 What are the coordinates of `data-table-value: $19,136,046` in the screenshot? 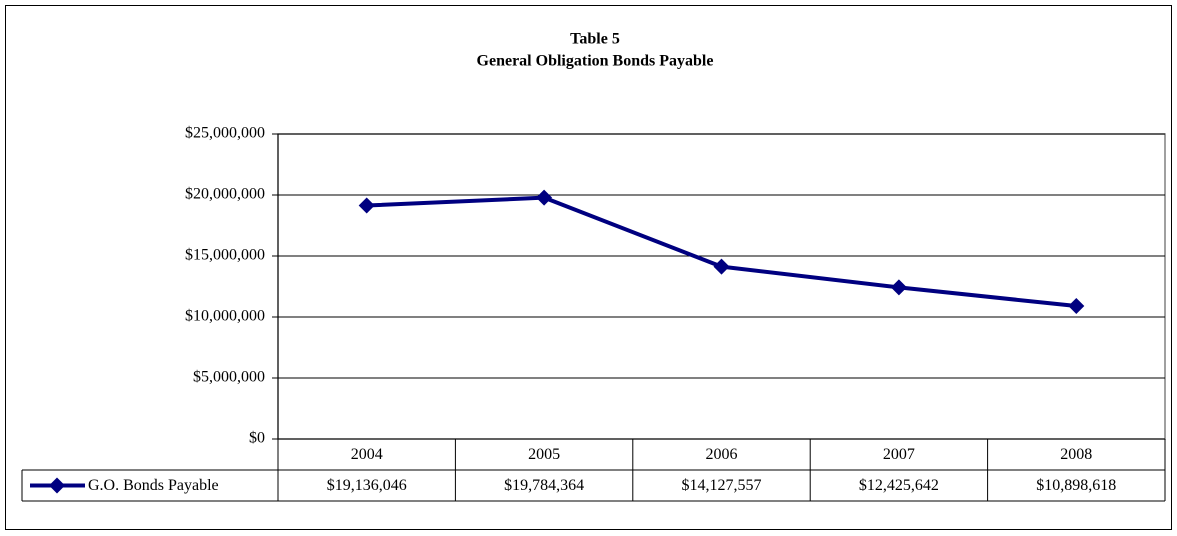 It's located at (367, 485).